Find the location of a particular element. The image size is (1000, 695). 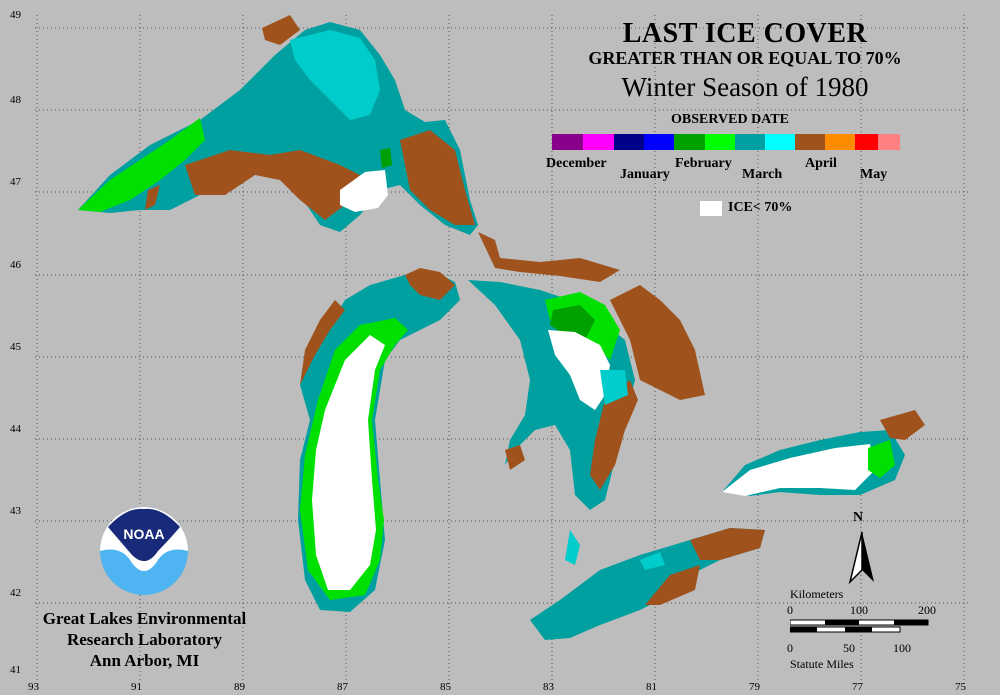

legend-title: OBSERVED DATE is located at coordinates (730, 119).